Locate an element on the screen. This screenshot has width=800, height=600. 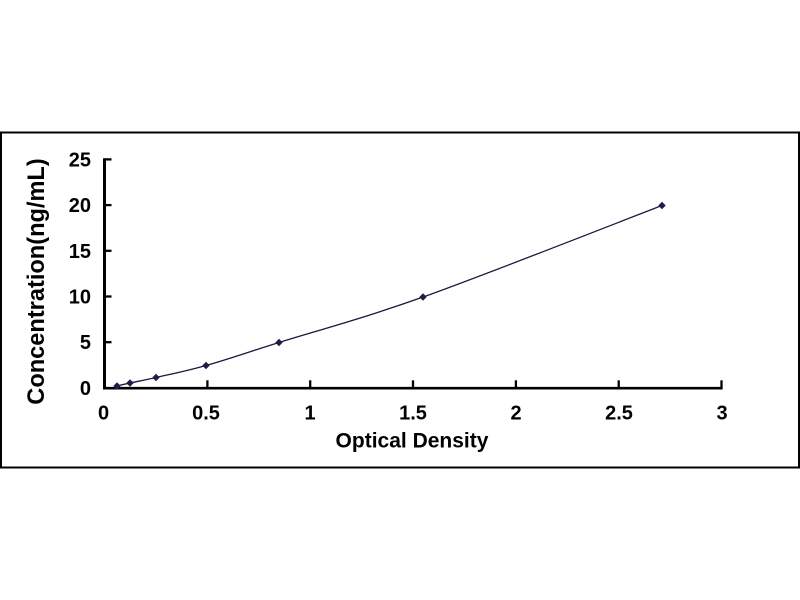
svg-text: 20 is located at coordinates (80, 206).